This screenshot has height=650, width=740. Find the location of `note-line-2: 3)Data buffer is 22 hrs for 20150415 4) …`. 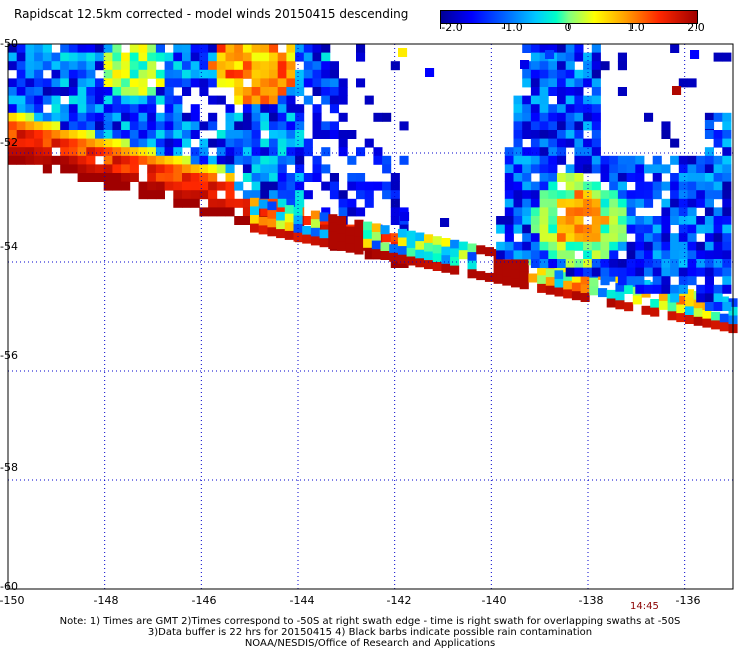

note-line-2: 3)Data buffer is 22 hrs for 20150415 4) … is located at coordinates (370, 632).